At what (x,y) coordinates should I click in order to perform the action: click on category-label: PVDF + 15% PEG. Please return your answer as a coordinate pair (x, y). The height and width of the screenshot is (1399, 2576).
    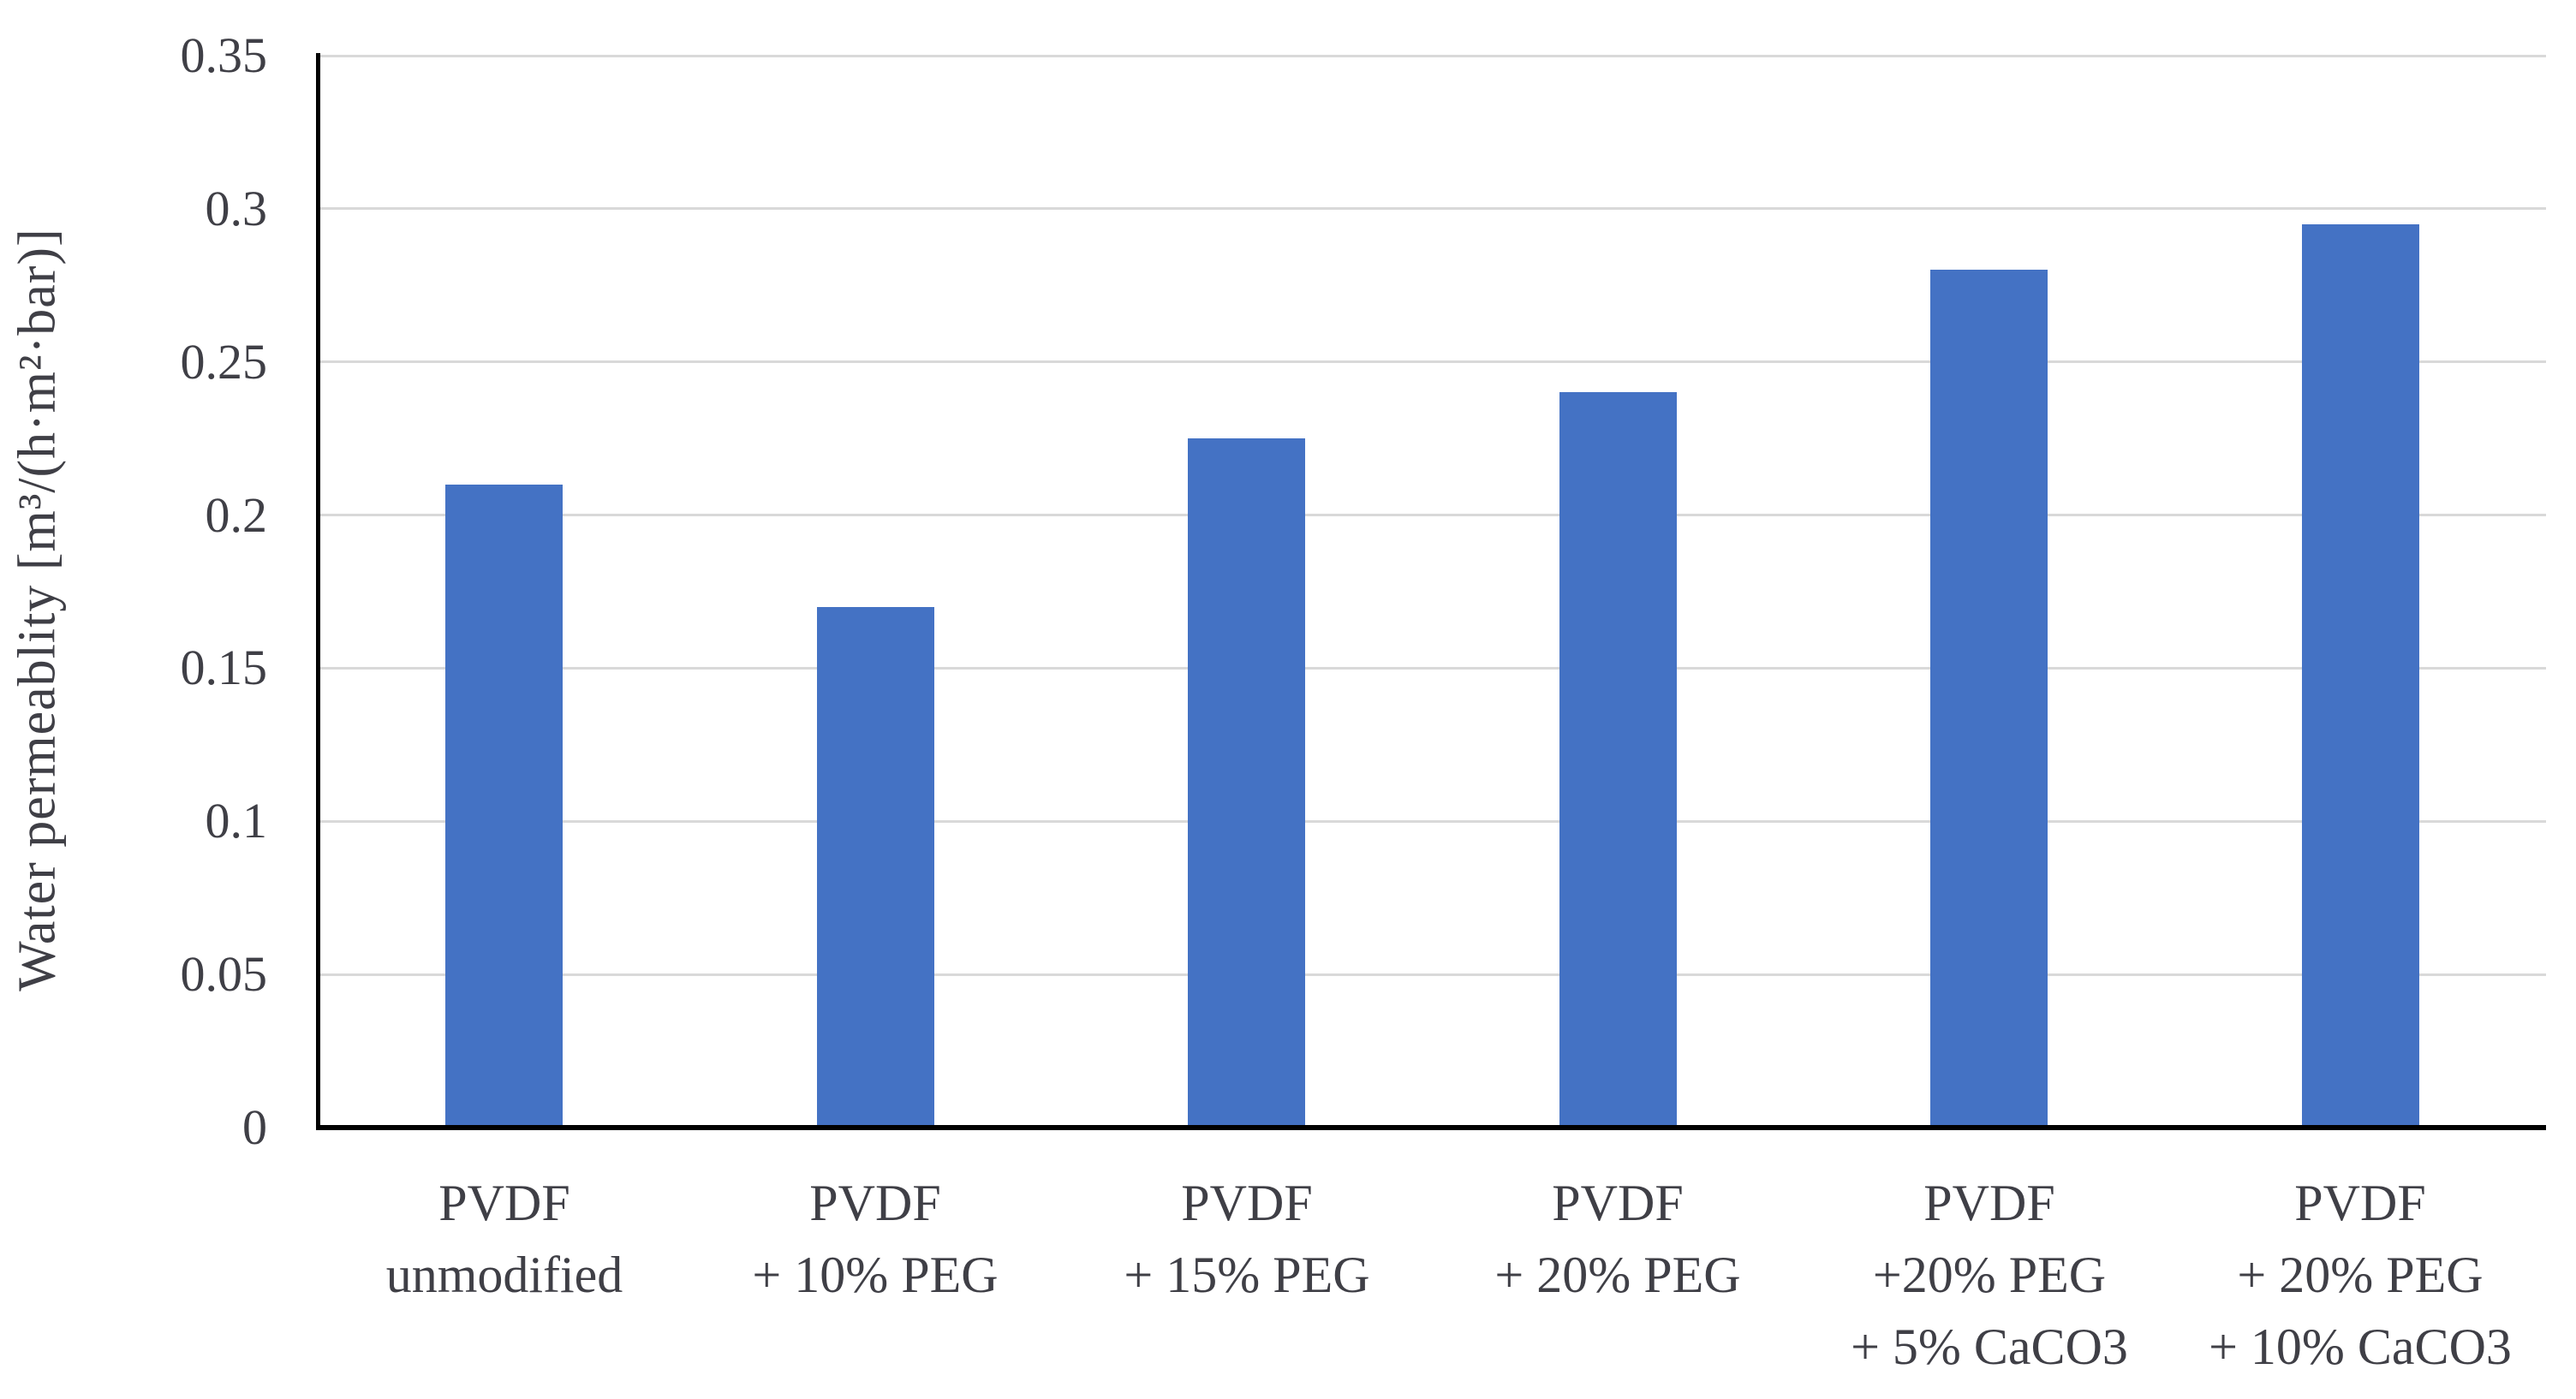
    Looking at the image, I should click on (1247, 1239).